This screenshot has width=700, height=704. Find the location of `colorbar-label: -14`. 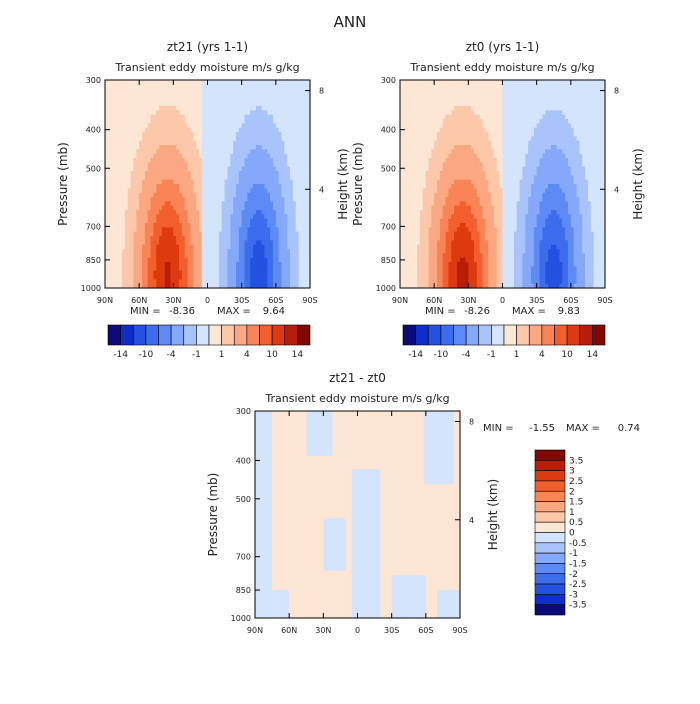

colorbar-label: -14 is located at coordinates (120, 355).